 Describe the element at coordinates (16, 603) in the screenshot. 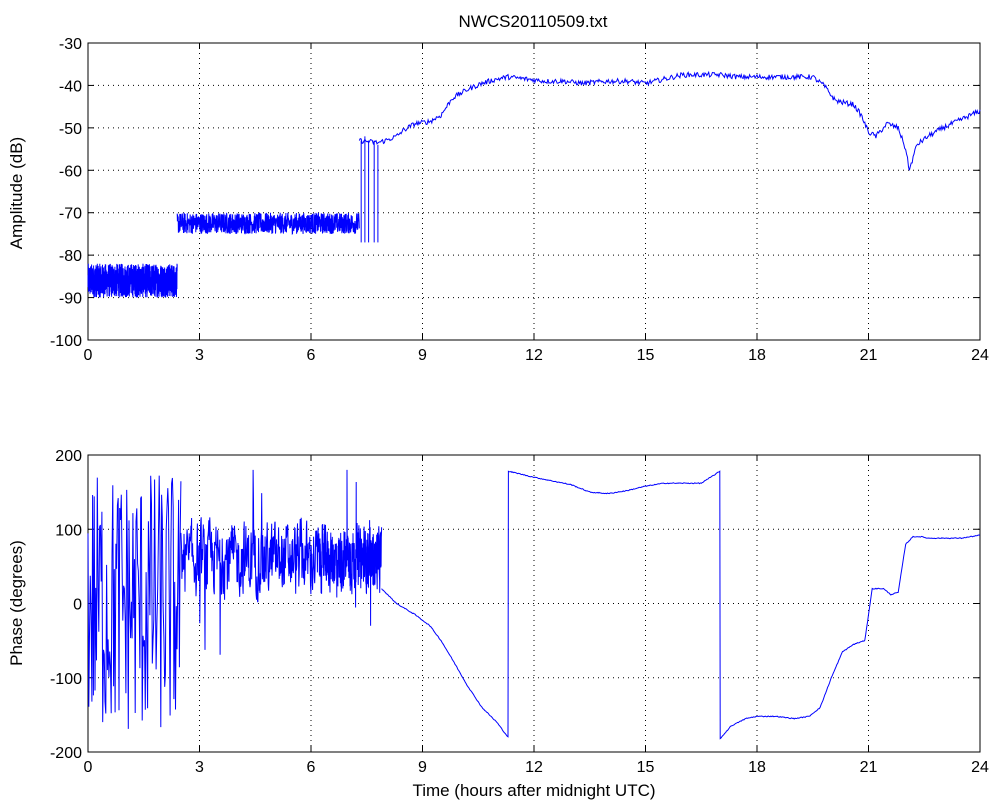

I see `phase-ylabel: Phase (degrees)` at that location.